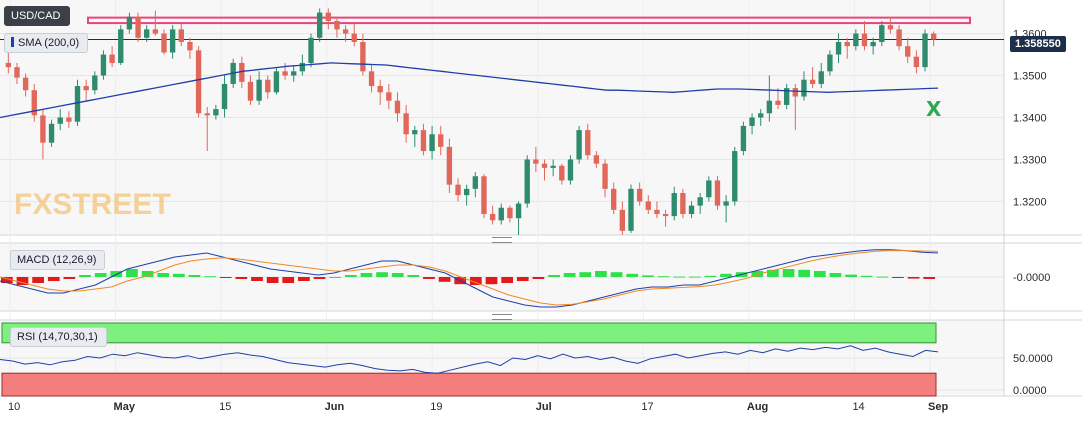  I want to click on panel-resize-handle-top, so click(502, 240).